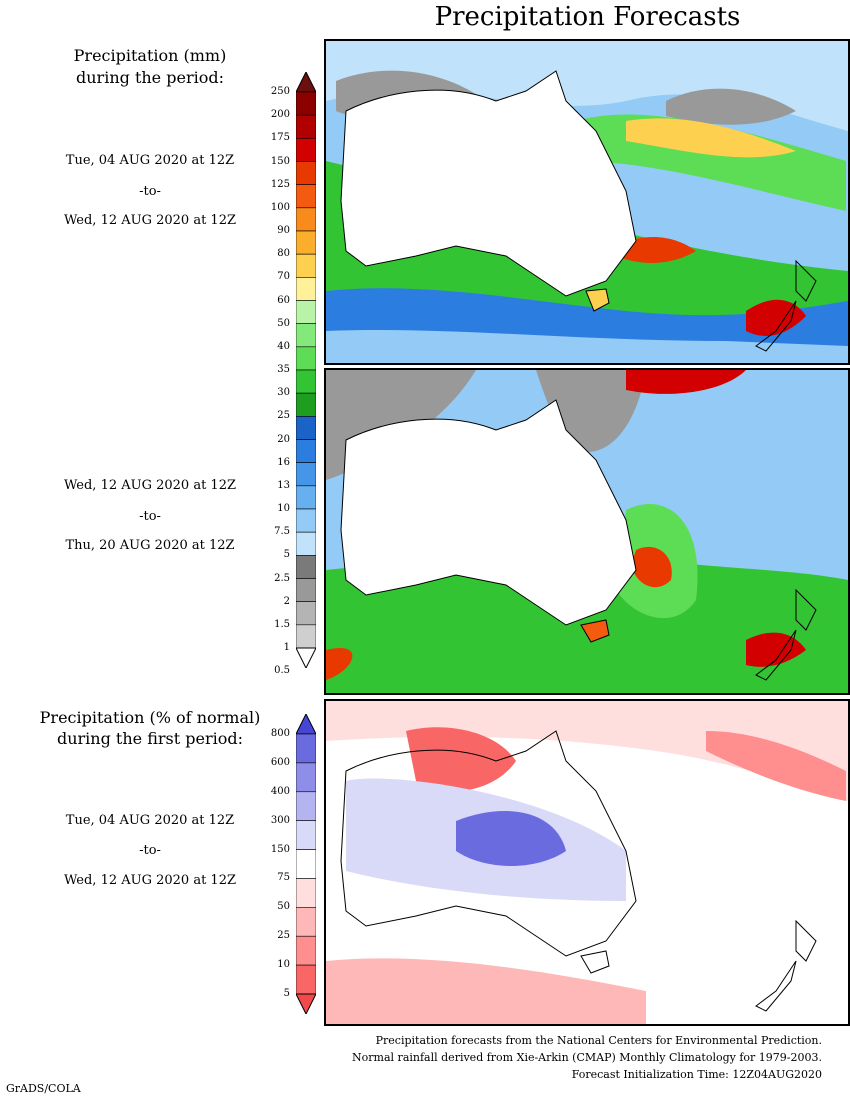 Image resolution: width=850 pixels, height=1100 pixels. I want to click on colorbar-tick-label: 30, so click(283, 393).